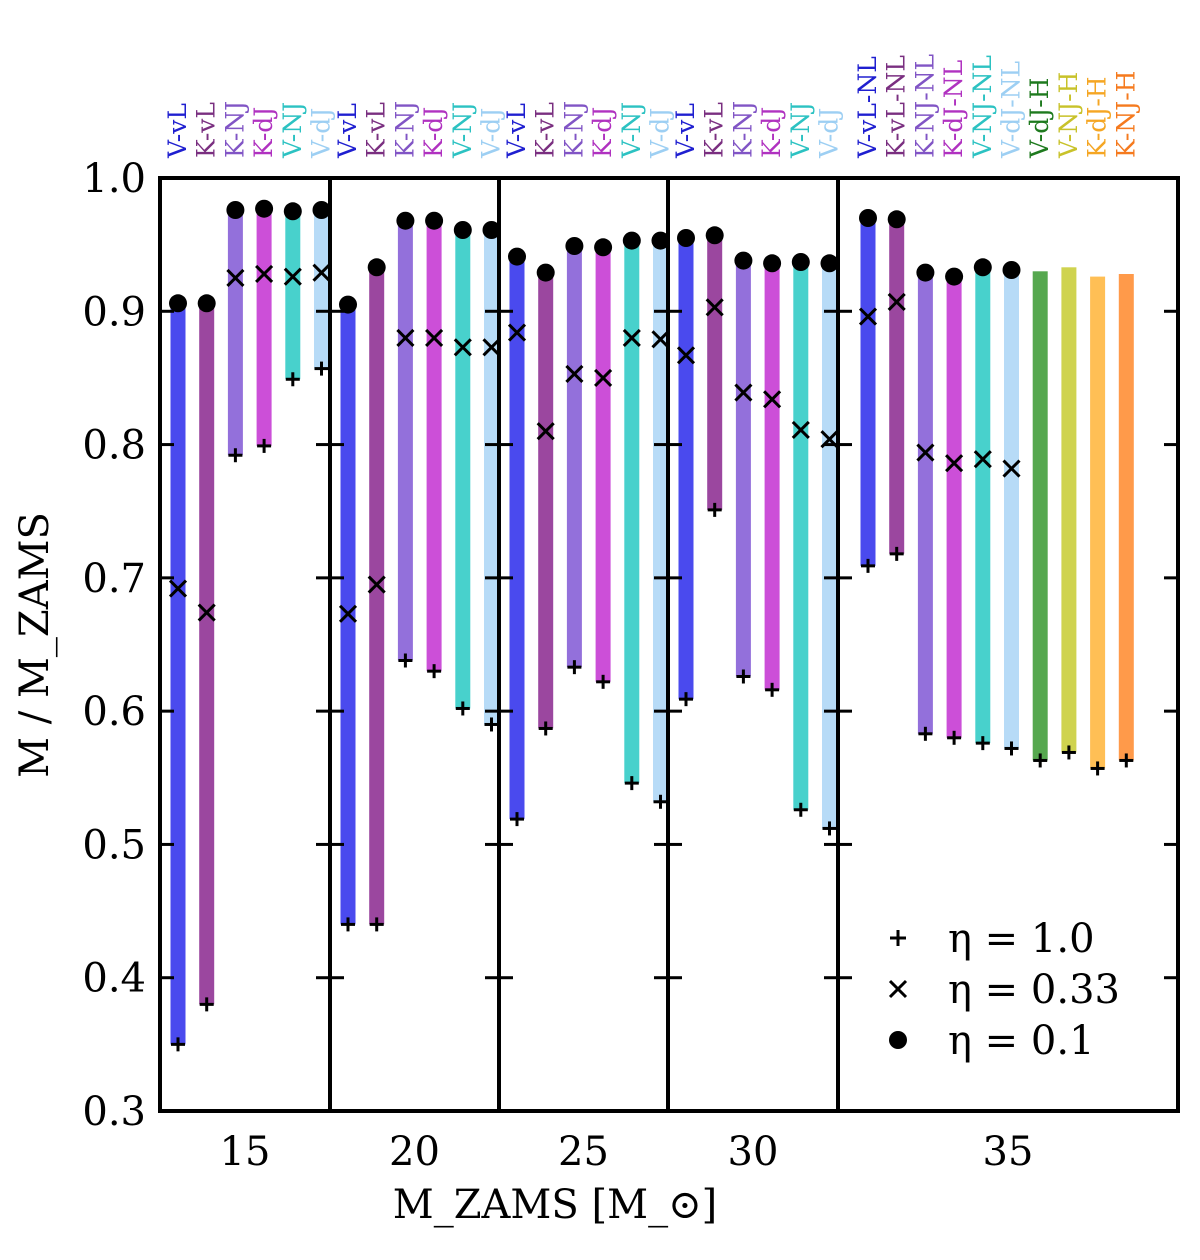 The height and width of the screenshot is (1260, 1200). What do you see at coordinates (896, 302) in the screenshot?
I see `marker-cross-35-K-vL-NL` at bounding box center [896, 302].